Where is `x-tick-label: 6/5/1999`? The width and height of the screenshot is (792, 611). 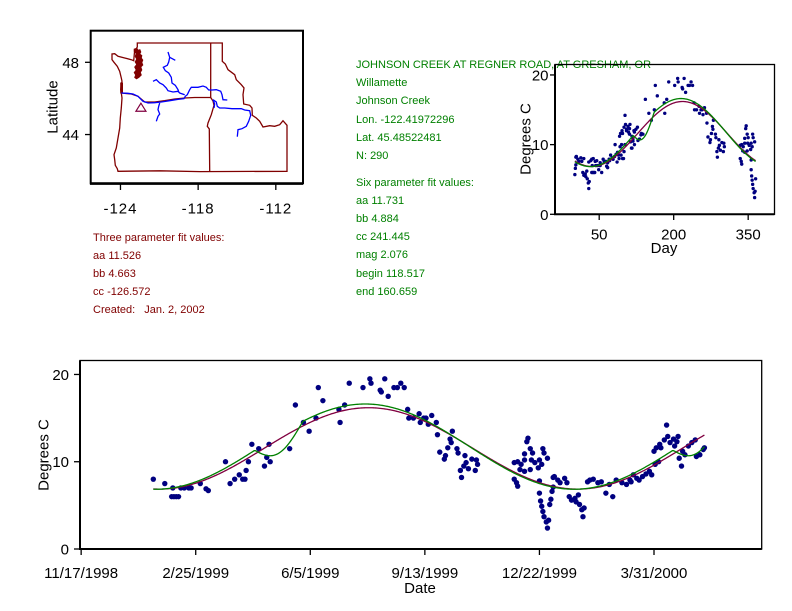 x-tick-label: 6/5/1999 is located at coordinates (310, 573).